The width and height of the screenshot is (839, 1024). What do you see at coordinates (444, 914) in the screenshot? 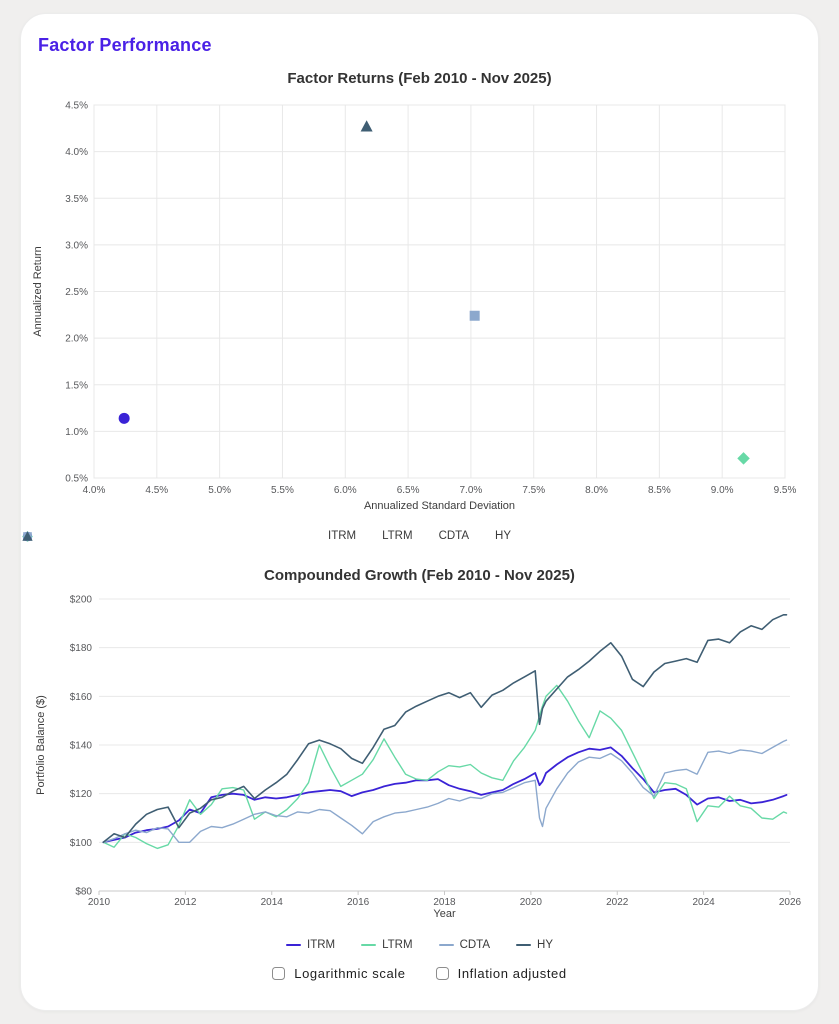
I see `line-x-axis-label: Year` at bounding box center [444, 914].